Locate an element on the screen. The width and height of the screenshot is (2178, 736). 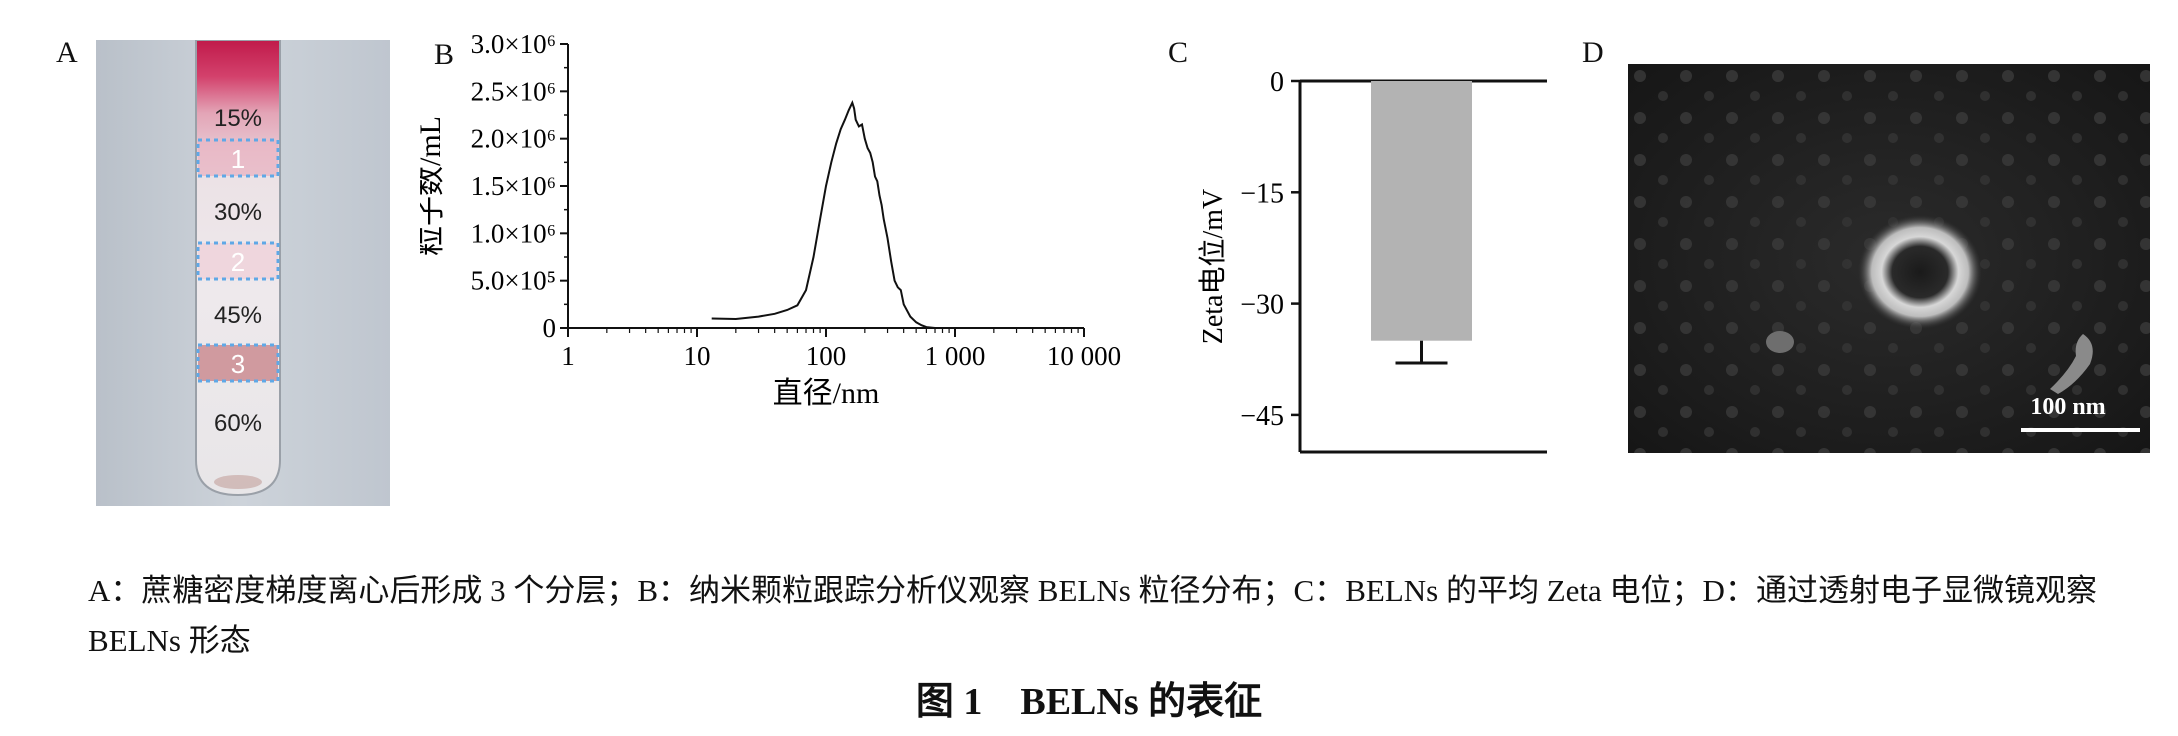
panel-a-tube-photo: 15% 1 30% 2 45% 3 60% is located at coordinates (243, 273).